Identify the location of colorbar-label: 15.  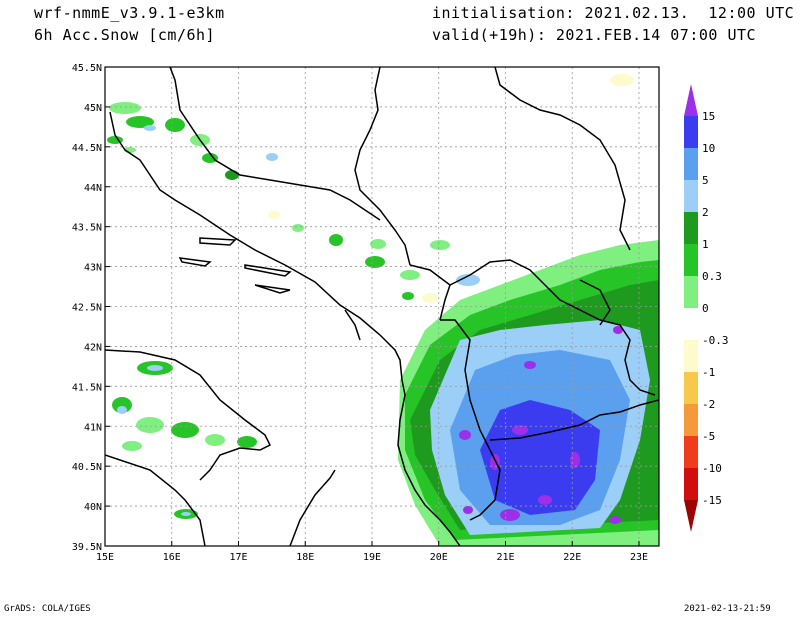
(708, 116).